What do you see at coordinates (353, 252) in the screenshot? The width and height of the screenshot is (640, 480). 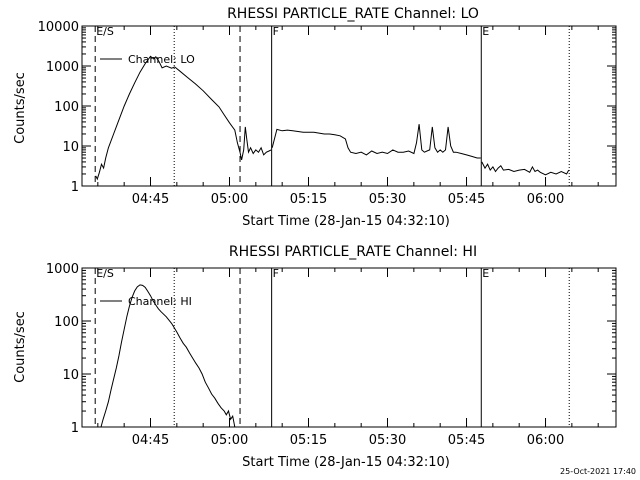 I see `chart-title: RHESSI PARTICLE_RATE Channel: HI` at bounding box center [353, 252].